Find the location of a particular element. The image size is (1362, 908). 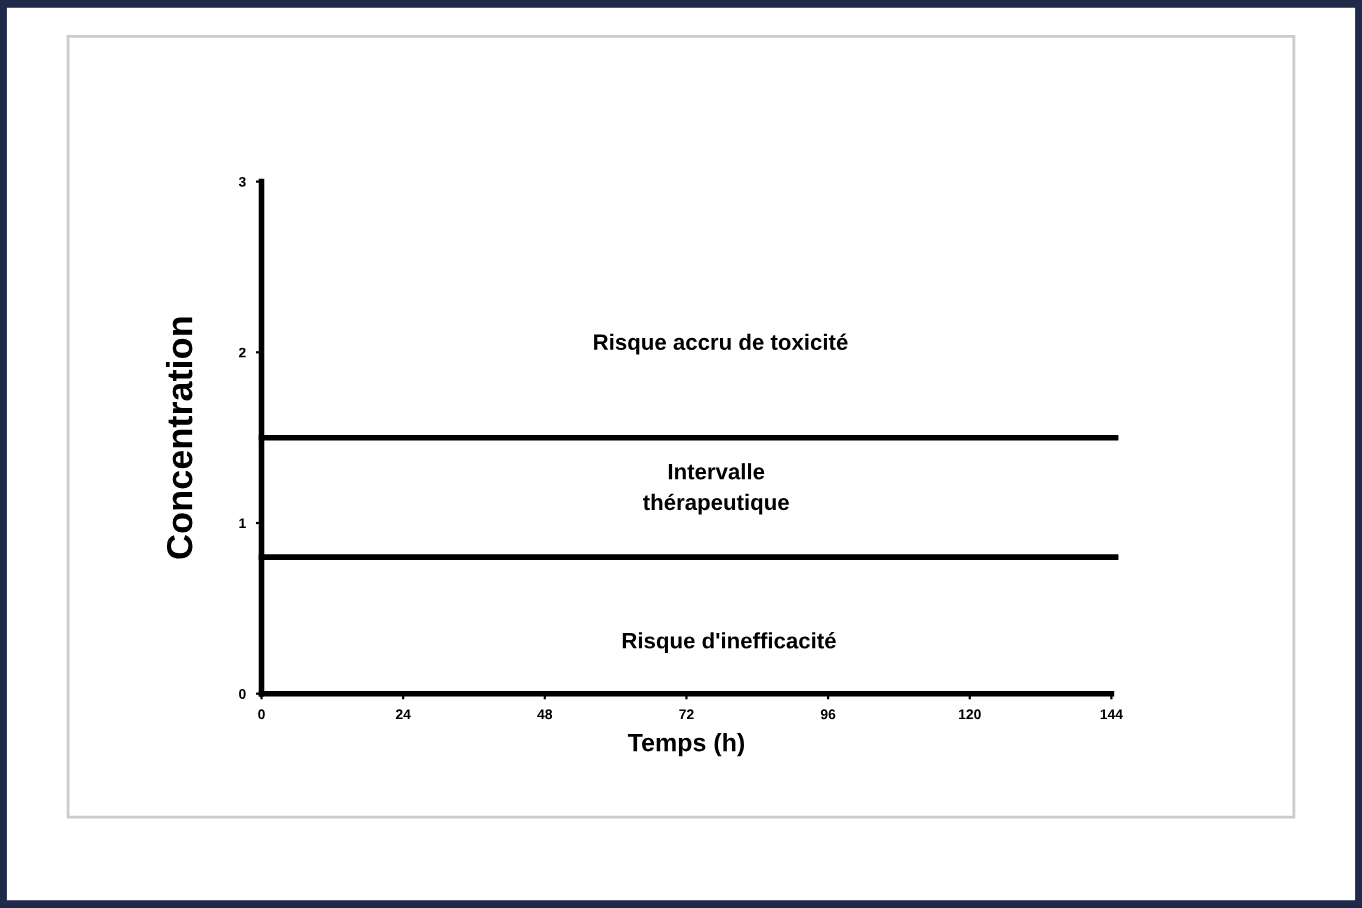

annotation: Intervalle thérapeutique is located at coordinates (716, 489).